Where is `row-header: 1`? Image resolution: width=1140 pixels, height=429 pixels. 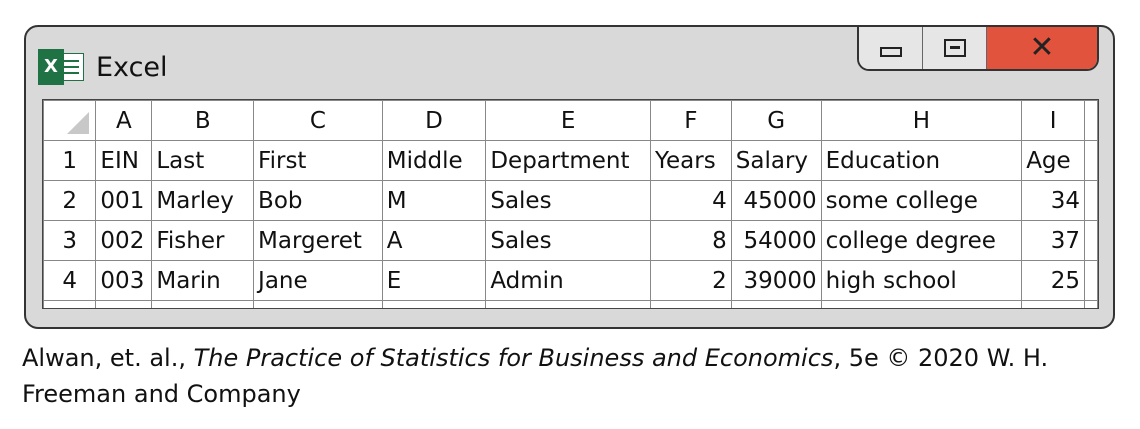 row-header: 1 is located at coordinates (70, 160).